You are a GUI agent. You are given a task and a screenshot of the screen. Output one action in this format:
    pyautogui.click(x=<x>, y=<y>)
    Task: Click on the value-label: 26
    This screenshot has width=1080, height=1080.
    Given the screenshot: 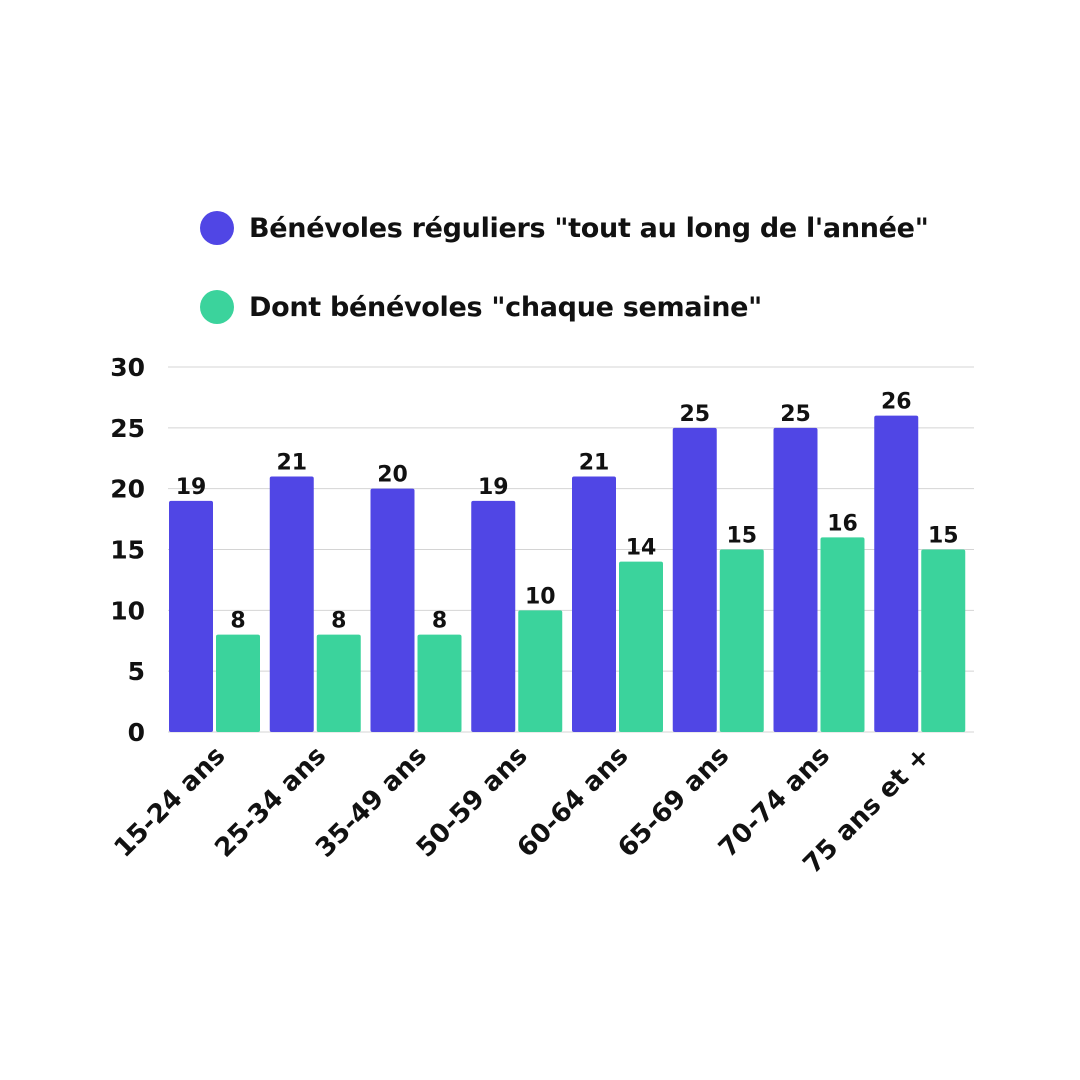 What is the action you would take?
    pyautogui.click(x=896, y=402)
    